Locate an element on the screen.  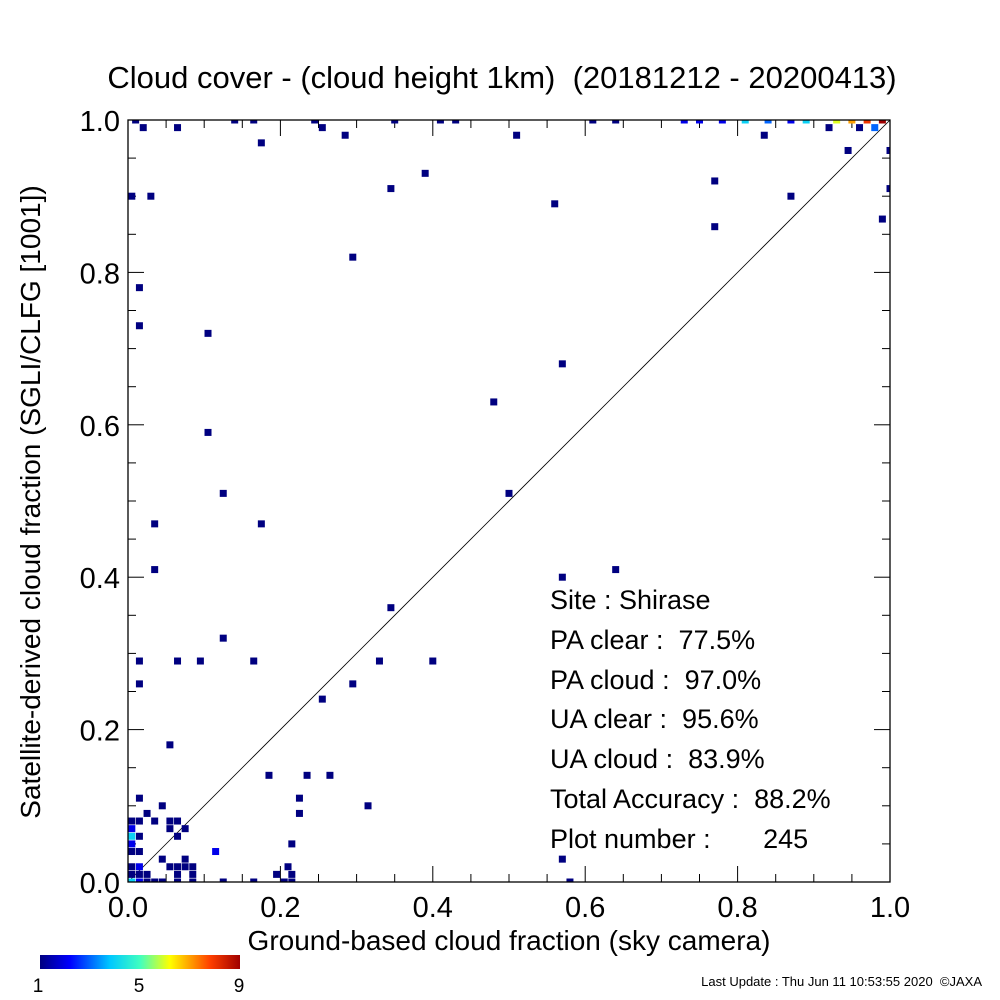
x-tick-label: 0.4 is located at coordinates (433, 908).